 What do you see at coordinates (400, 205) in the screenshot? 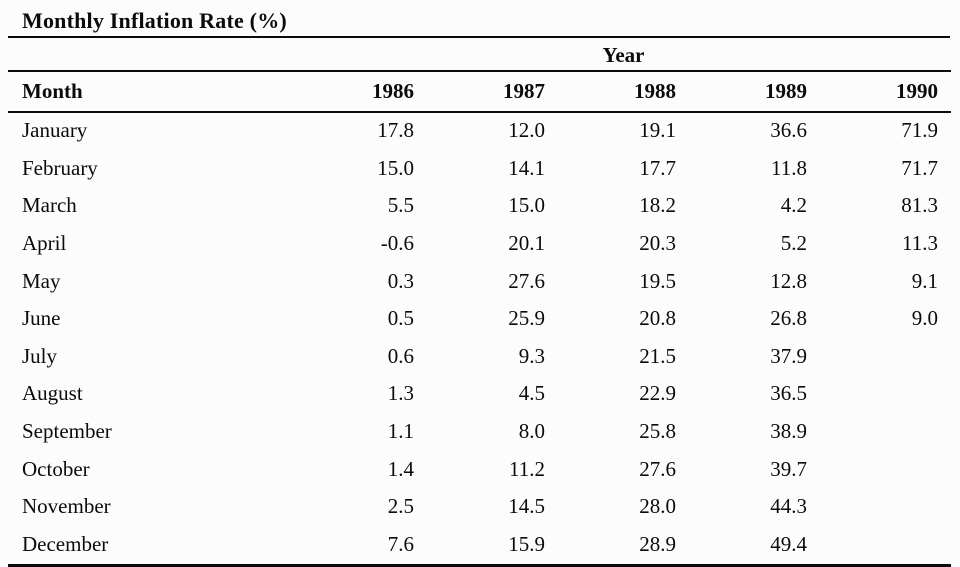
I see `value-cell: 5.5` at bounding box center [400, 205].